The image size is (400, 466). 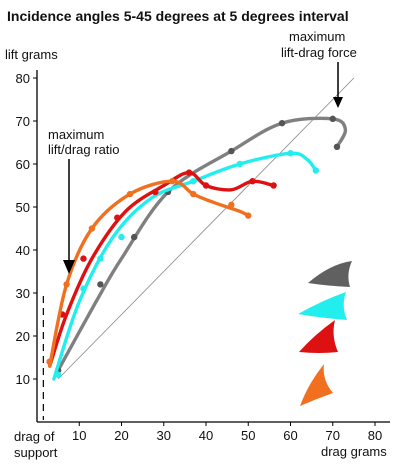 I want to click on wing-icons, so click(x=325, y=333).